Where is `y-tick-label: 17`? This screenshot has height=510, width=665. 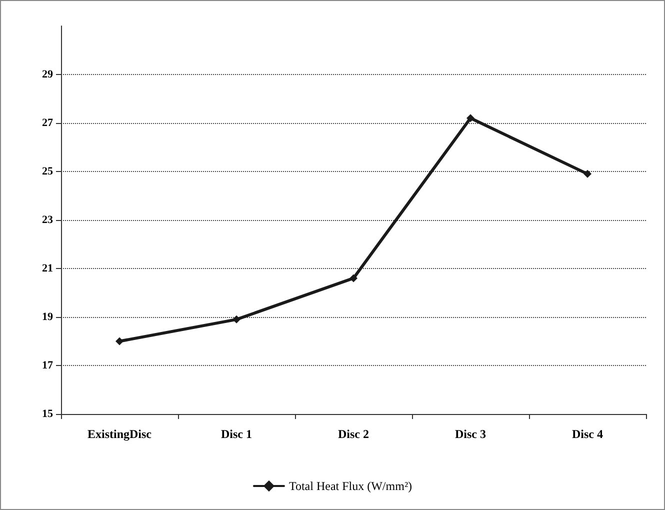
y-tick-label: 17 is located at coordinates (48, 366).